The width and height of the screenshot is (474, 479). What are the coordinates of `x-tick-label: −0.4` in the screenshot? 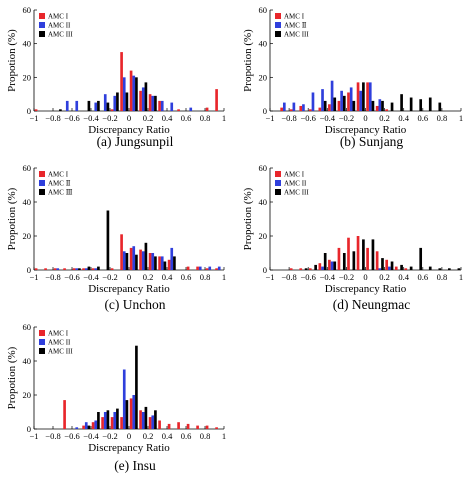 It's located at (91, 118).